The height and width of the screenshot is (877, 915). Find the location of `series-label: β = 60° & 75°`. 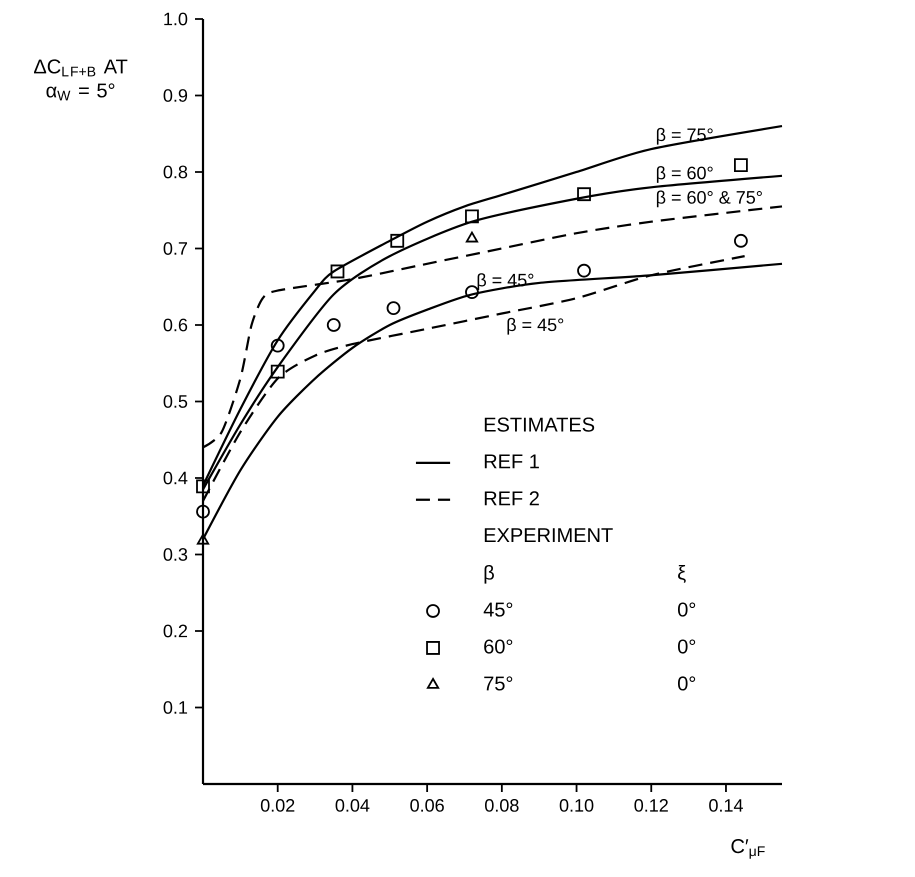

series-label: β = 60° & 75° is located at coordinates (709, 199).